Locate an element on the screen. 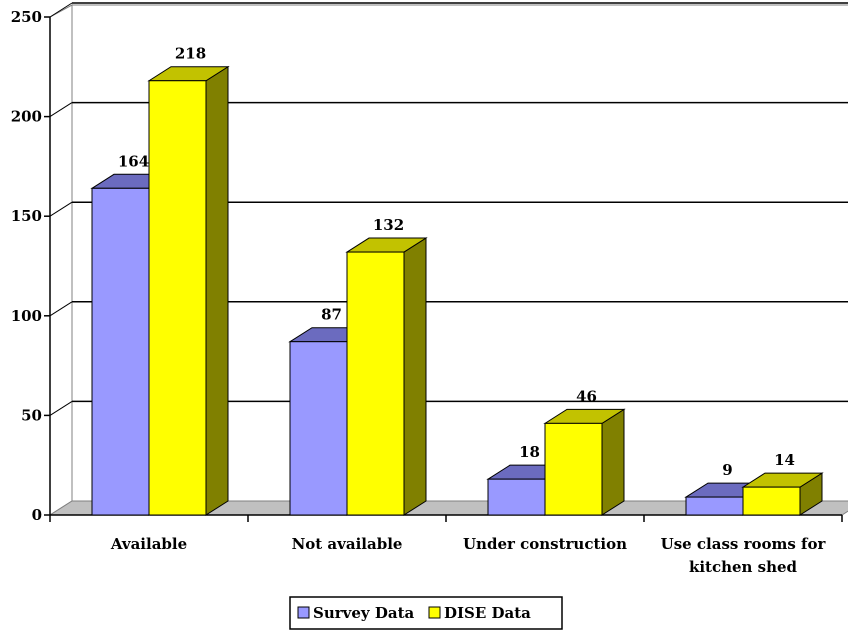 This screenshot has height=639, width=848. legend-label-1: DISE Data is located at coordinates (487, 613).